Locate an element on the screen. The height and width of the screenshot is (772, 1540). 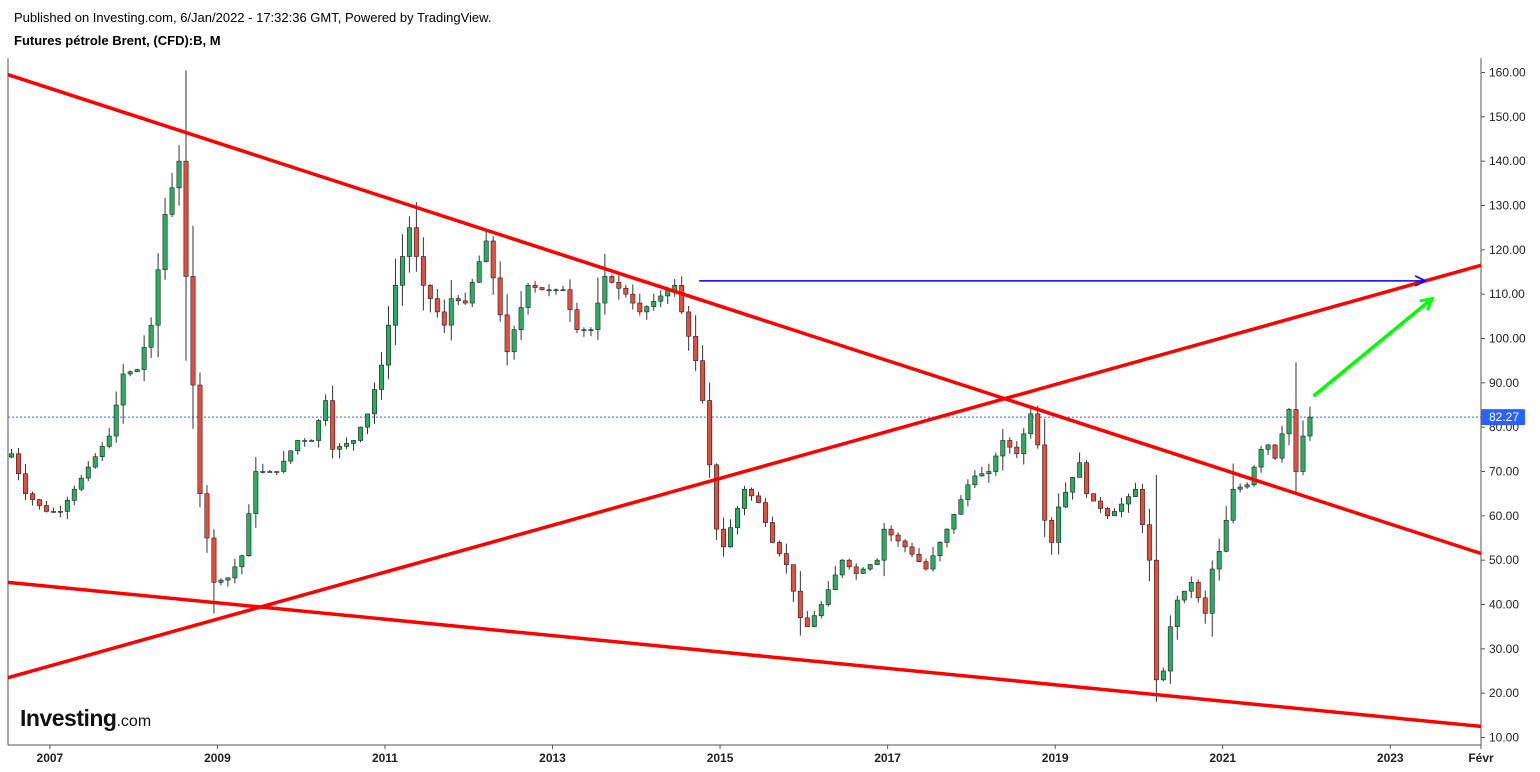
x-tick-label: 2017 is located at coordinates (887, 758).